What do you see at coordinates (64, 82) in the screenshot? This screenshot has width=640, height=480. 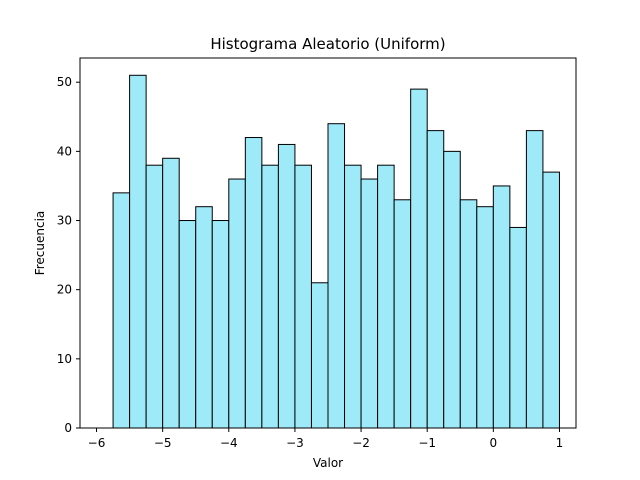 I see `y-tick-label: 50` at bounding box center [64, 82].